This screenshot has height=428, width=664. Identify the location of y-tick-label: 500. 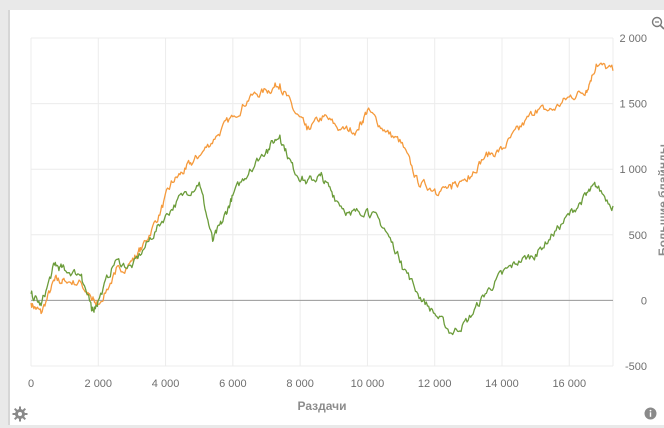
(638, 236).